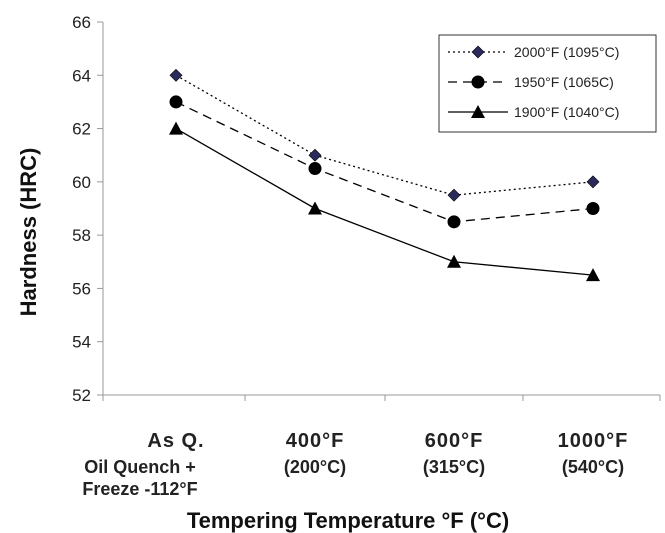 The width and height of the screenshot is (665, 533). I want to click on x-category-sublabel: (200°C), so click(315, 467).